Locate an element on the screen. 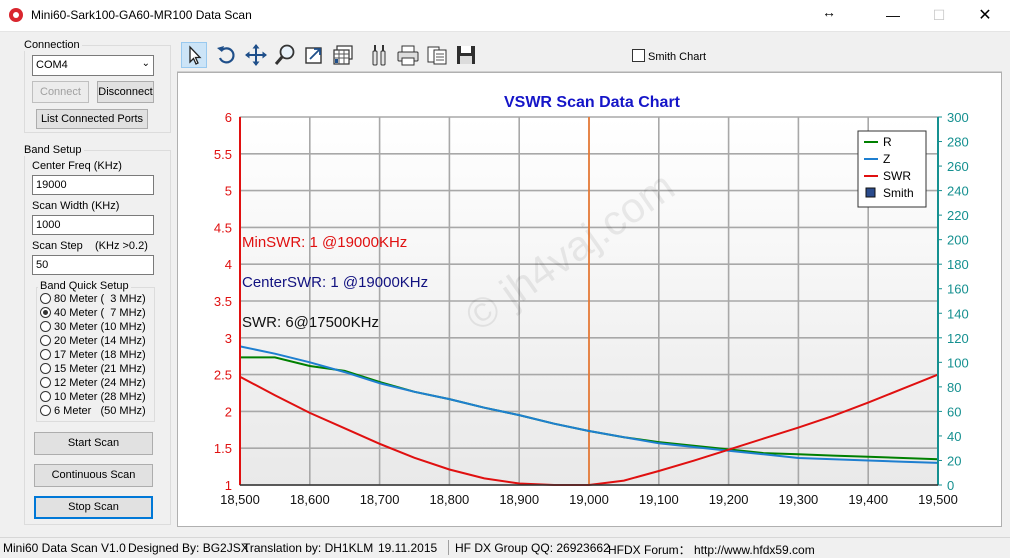 Image resolution: width=1010 pixels, height=558 pixels. y-left-tick-label: 5.5 is located at coordinates (223, 154).